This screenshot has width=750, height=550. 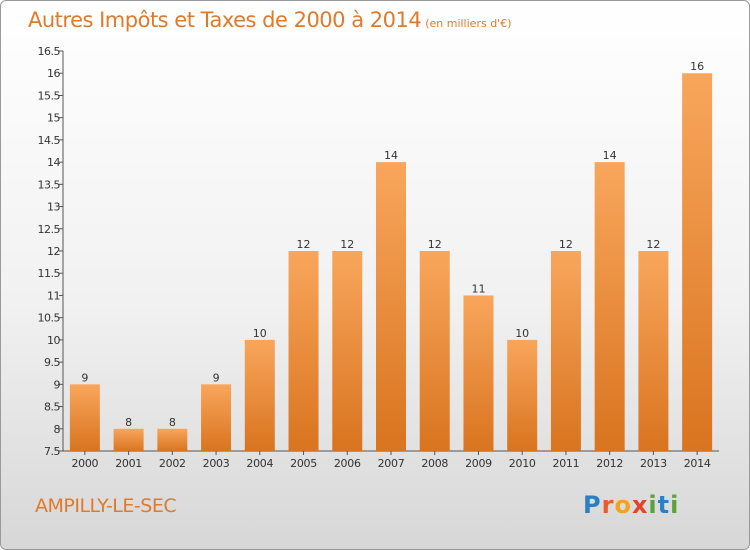 What do you see at coordinates (53, 73) in the screenshot?
I see `y-tick-label: 16` at bounding box center [53, 73].